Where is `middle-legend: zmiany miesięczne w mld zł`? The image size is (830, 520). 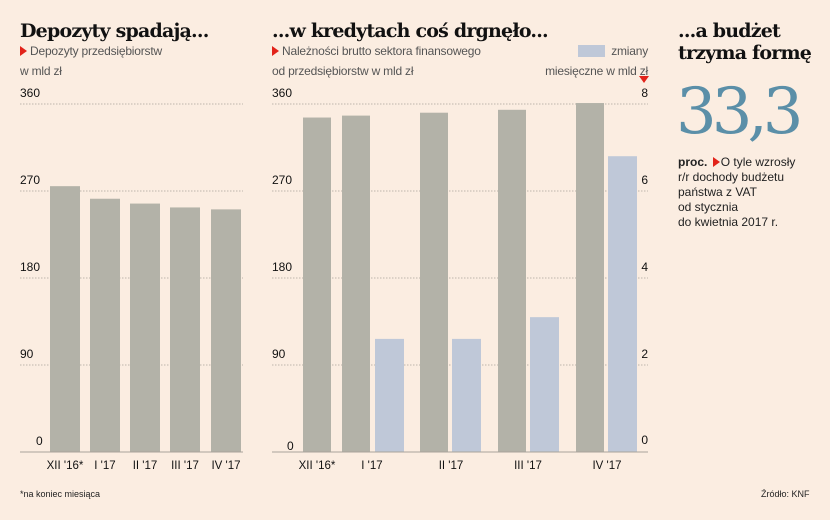
middle-legend: zmiany miesięczne w mld zł is located at coordinates (596, 61).